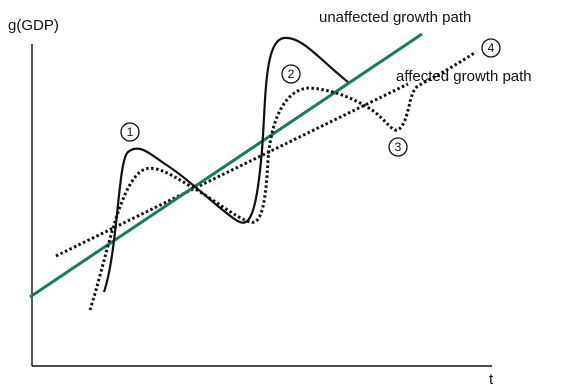  Describe the element at coordinates (491, 377) in the screenshot. I see `x-axis-label: t` at that location.